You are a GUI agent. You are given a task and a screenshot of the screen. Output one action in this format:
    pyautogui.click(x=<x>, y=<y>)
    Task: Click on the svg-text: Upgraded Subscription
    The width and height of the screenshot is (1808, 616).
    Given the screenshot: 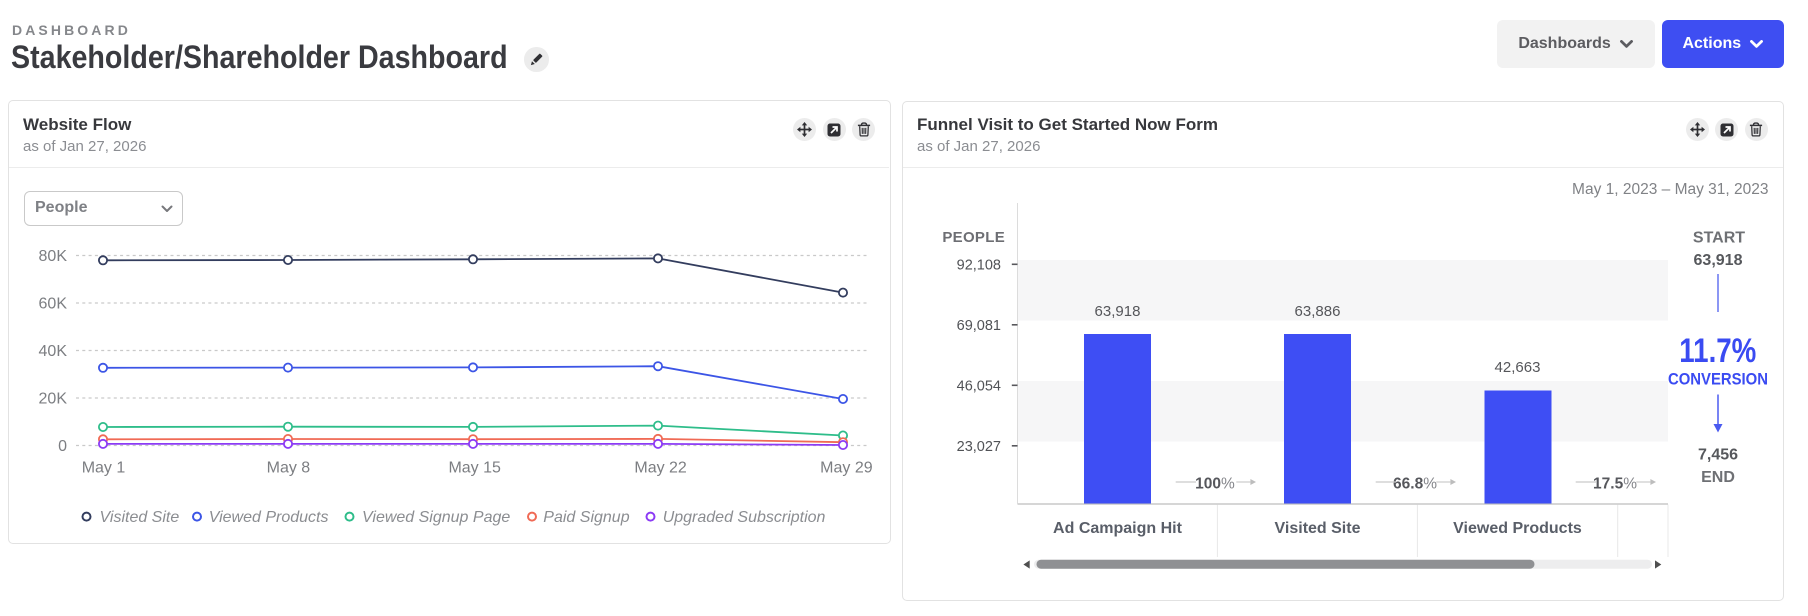 What is the action you would take?
    pyautogui.click(x=744, y=517)
    